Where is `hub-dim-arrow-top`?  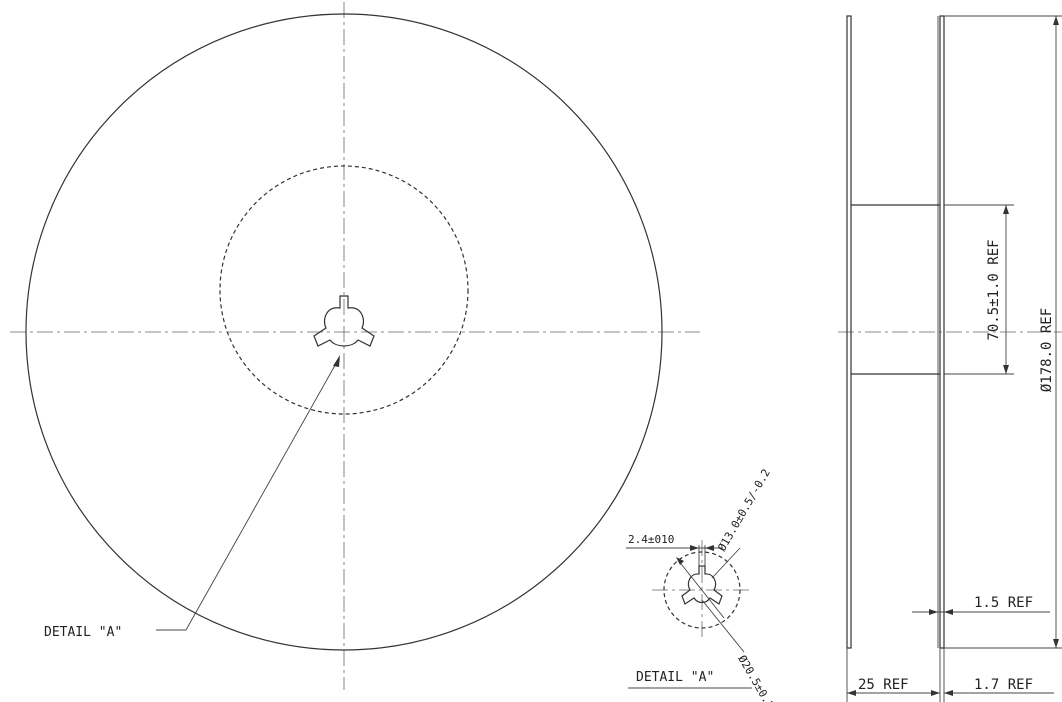 hub-dim-arrow-top is located at coordinates (1006, 209).